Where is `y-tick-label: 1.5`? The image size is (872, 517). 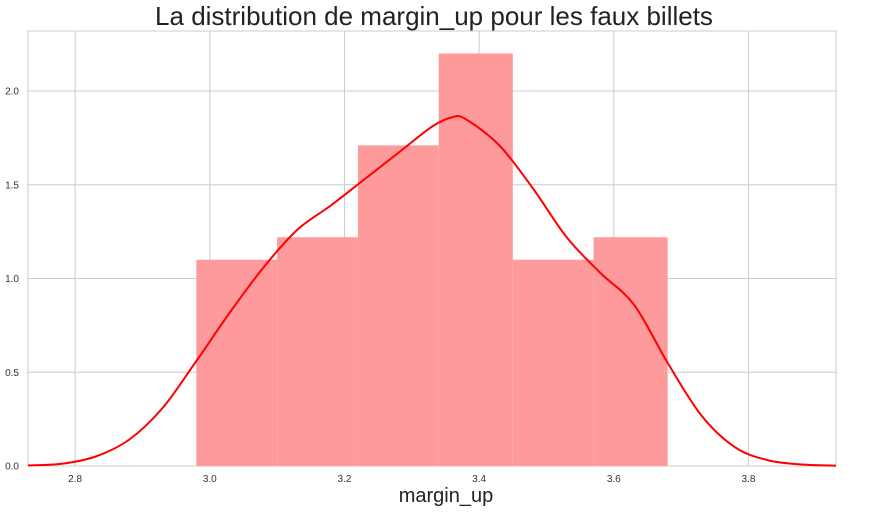 y-tick-label: 1.5 is located at coordinates (12, 185).